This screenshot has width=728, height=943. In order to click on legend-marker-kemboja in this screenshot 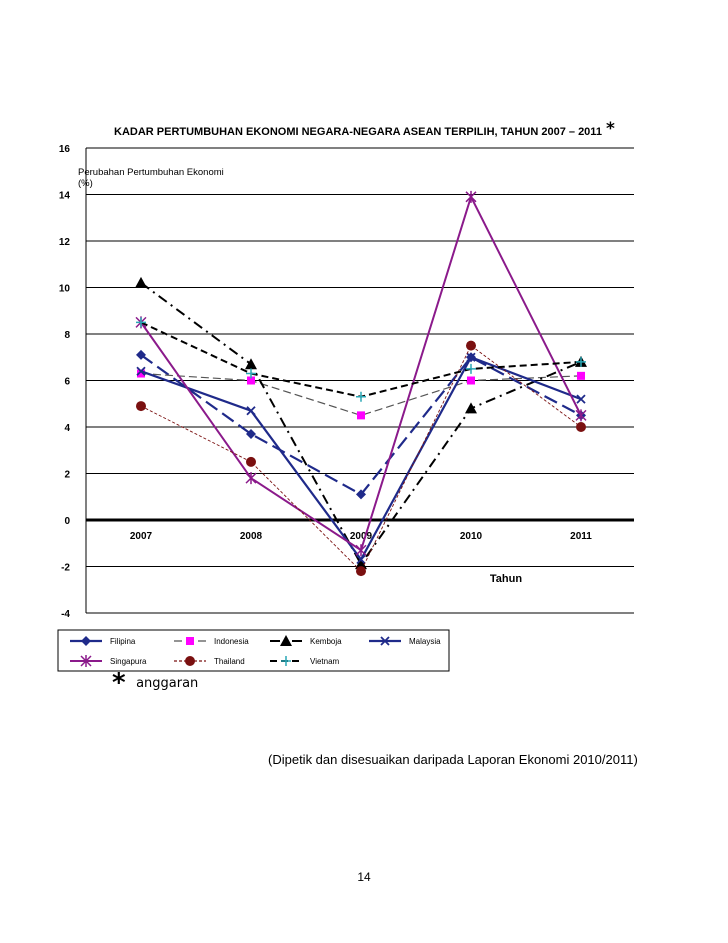, I will do `click(286, 640)`.